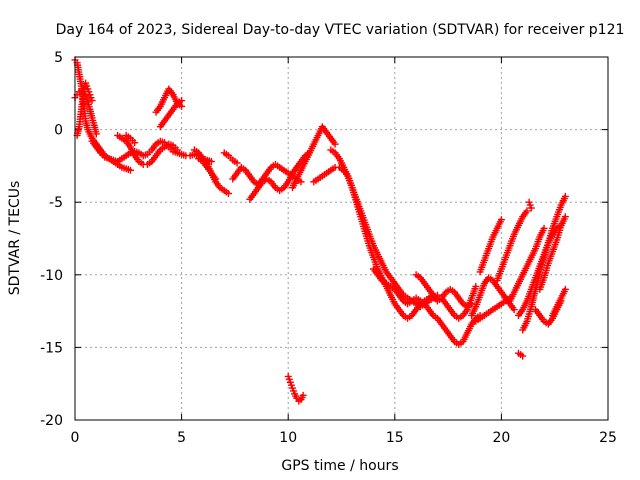  Describe the element at coordinates (303, 395) in the screenshot. I see `data-point-track-ad` at that location.